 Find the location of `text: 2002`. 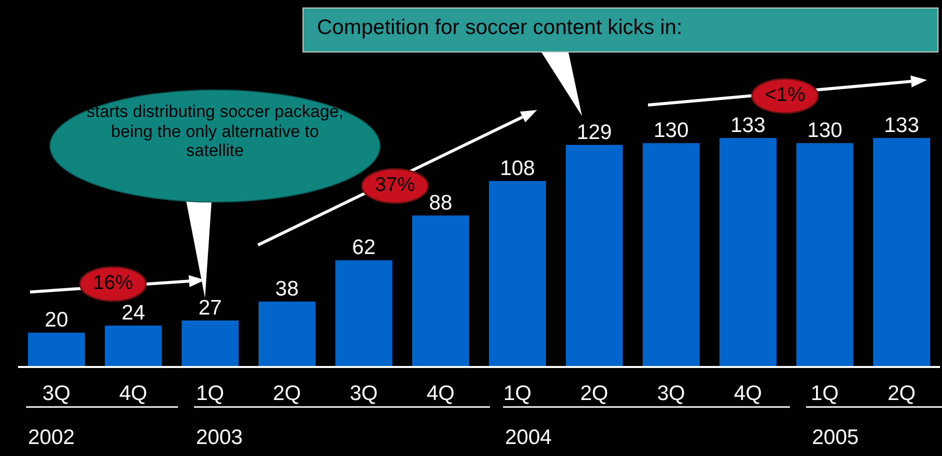

text: 2002 is located at coordinates (51, 438).